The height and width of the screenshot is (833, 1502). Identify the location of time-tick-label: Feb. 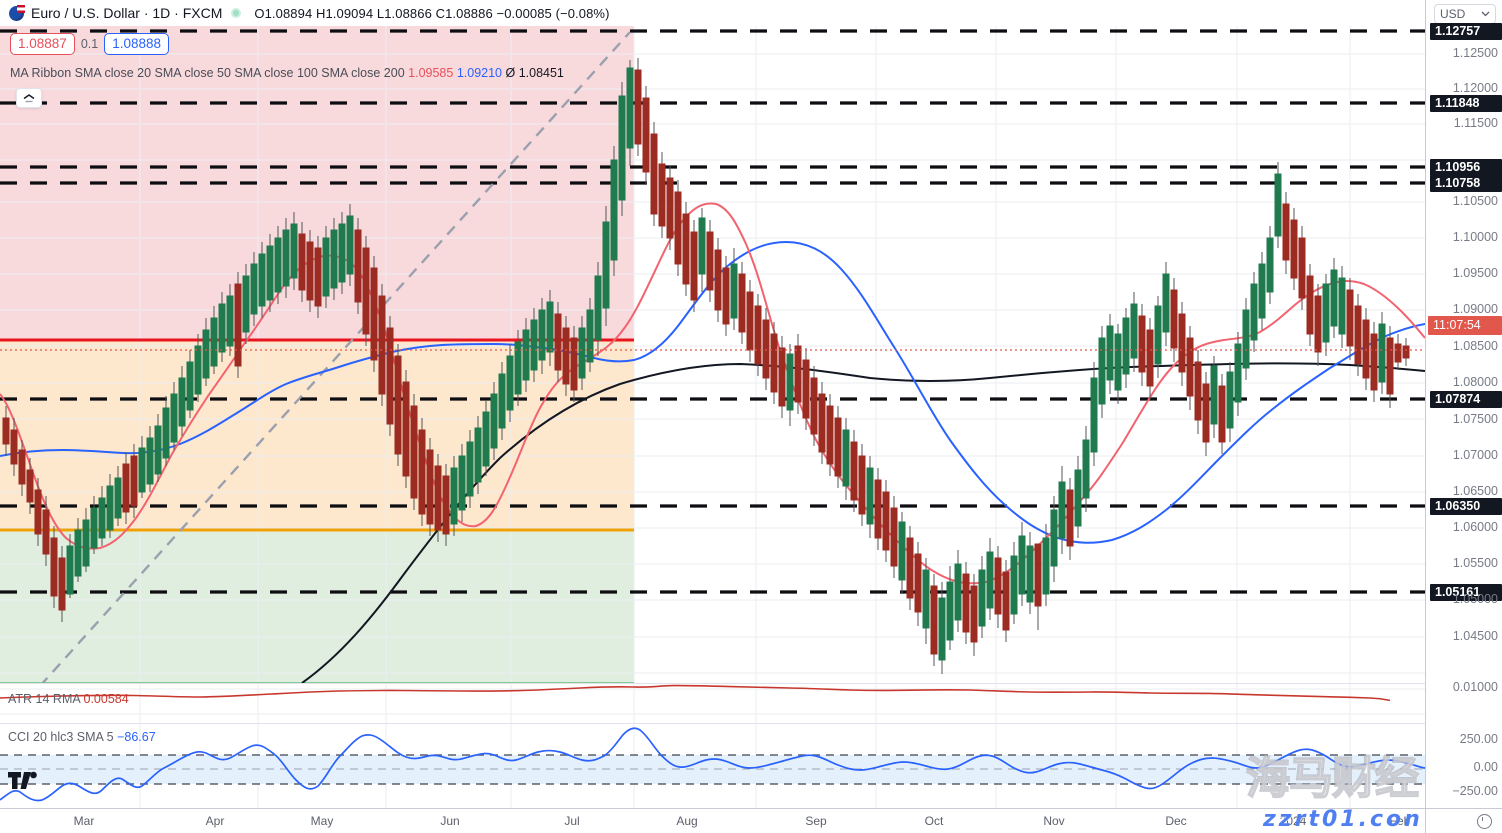
(1400, 821).